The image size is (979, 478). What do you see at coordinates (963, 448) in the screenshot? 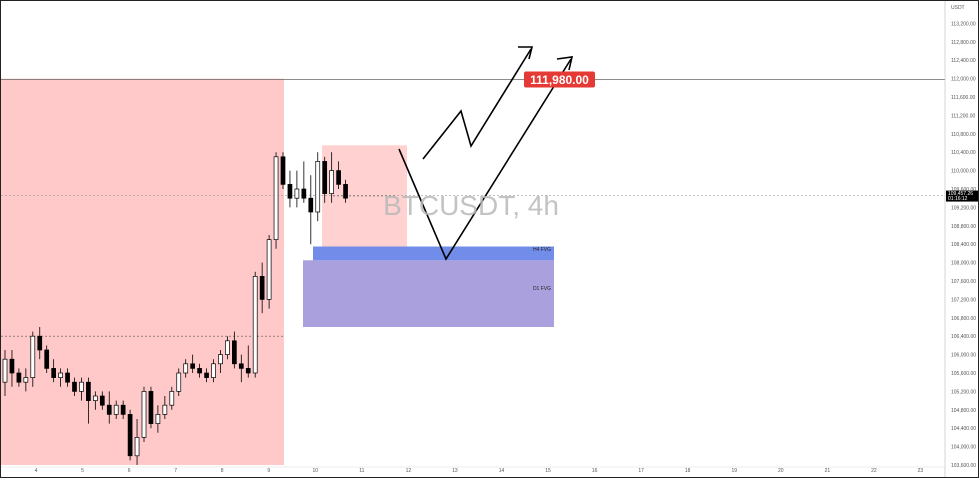
I see `price-tick-label: 104,000.00` at bounding box center [963, 448].